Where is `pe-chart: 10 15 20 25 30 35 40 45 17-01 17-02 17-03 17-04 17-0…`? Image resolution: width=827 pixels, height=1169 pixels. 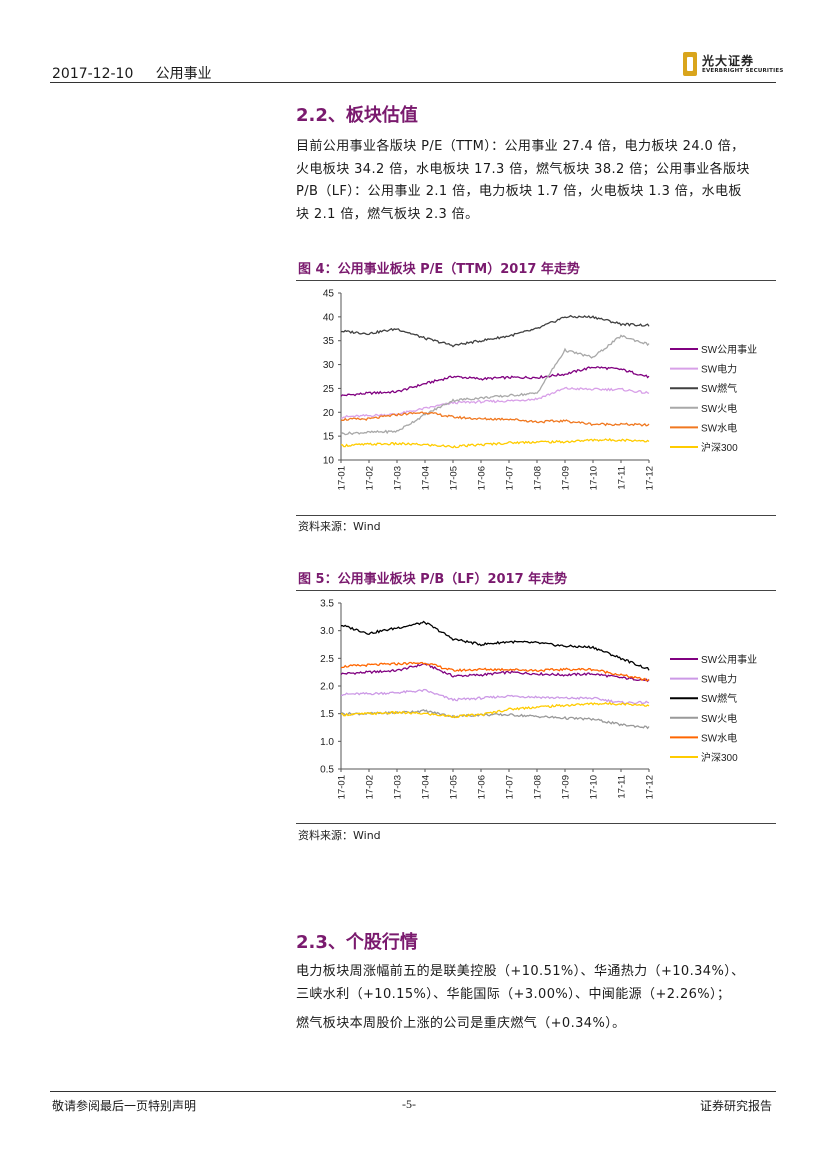 pe-chart: 10 15 20 25 30 35 40 45 17-01 17-02 17-03 17-04 17-0… is located at coordinates (540, 390).